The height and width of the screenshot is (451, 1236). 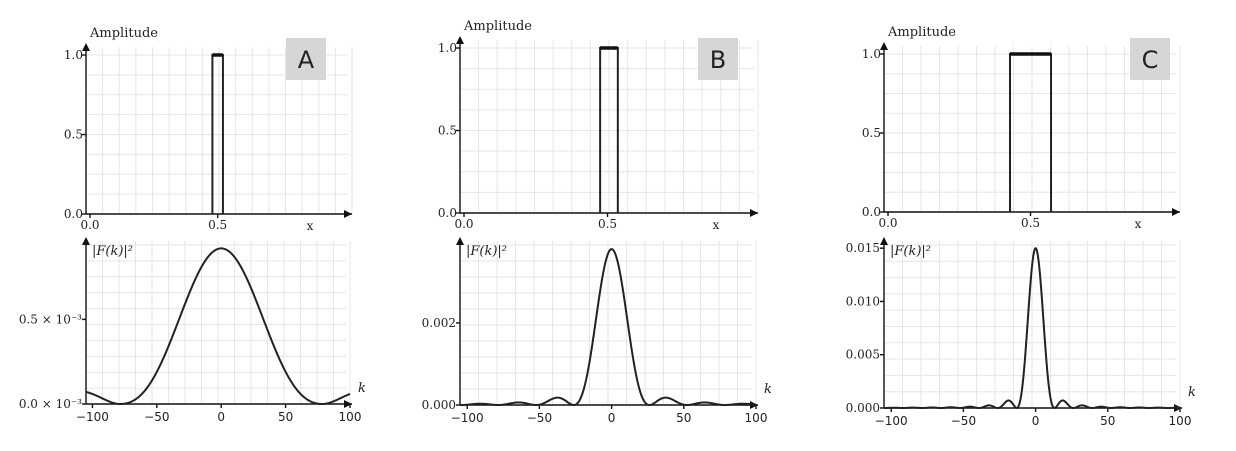 I want to click on panel-letter: B, so click(x=718, y=60).